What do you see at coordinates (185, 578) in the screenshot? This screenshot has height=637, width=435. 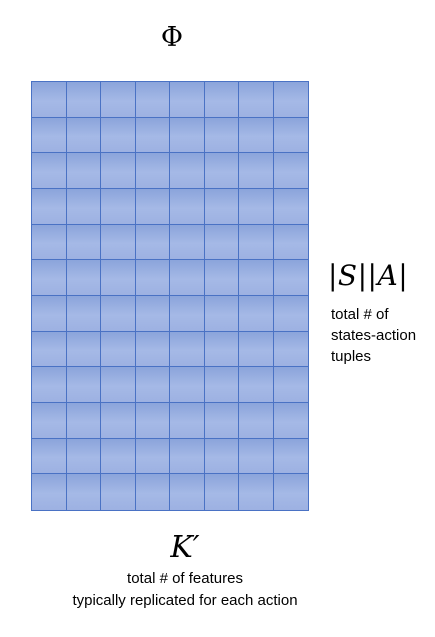 I see `cols-description-line: total # of features` at bounding box center [185, 578].